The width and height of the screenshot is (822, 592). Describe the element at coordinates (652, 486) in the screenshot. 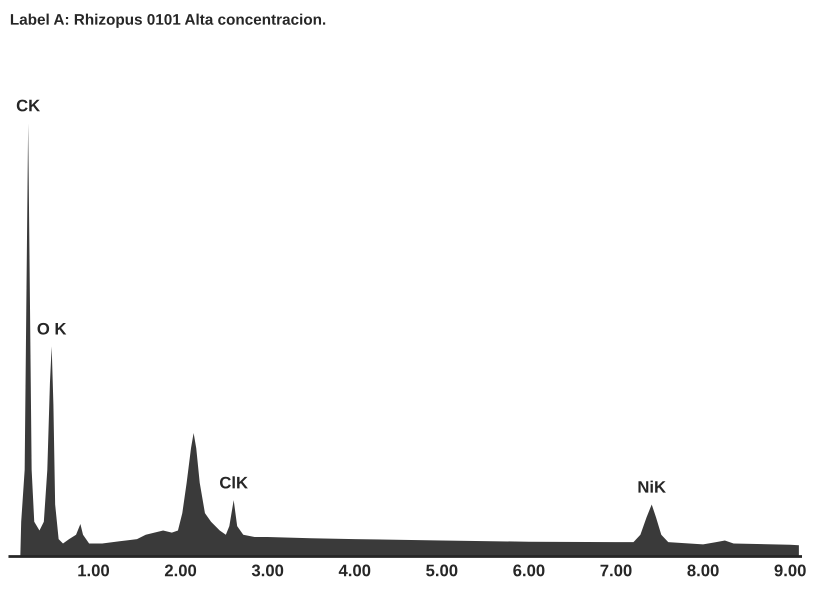

I see `annotation: NiK` at that location.